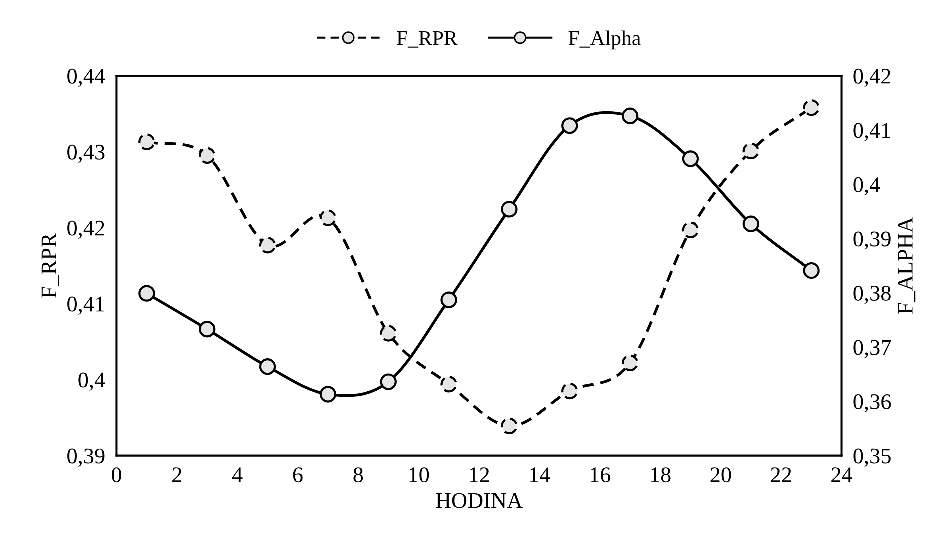 The image size is (949, 535). What do you see at coordinates (237, 475) in the screenshot?
I see `x-tick-label: 4` at bounding box center [237, 475].